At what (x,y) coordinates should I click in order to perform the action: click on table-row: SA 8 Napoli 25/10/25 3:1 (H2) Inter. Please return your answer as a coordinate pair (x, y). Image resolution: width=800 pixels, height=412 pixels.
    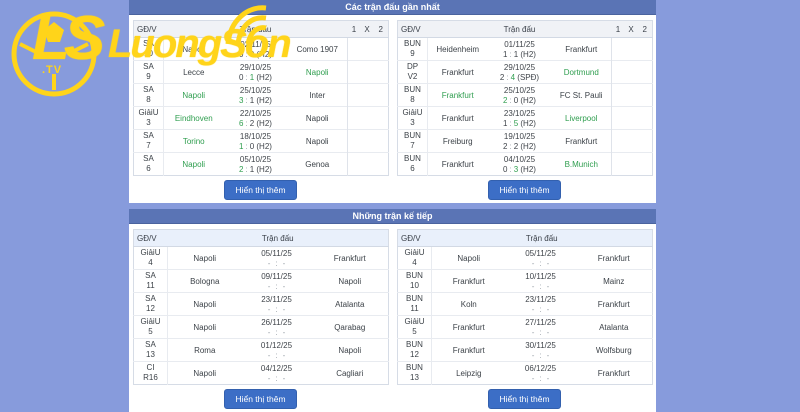
    Looking at the image, I should click on (261, 95).